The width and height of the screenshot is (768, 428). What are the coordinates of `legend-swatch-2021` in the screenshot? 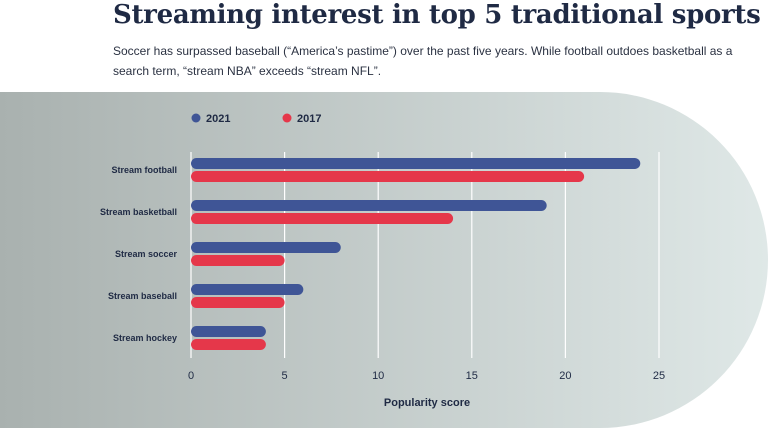 It's located at (196, 118).